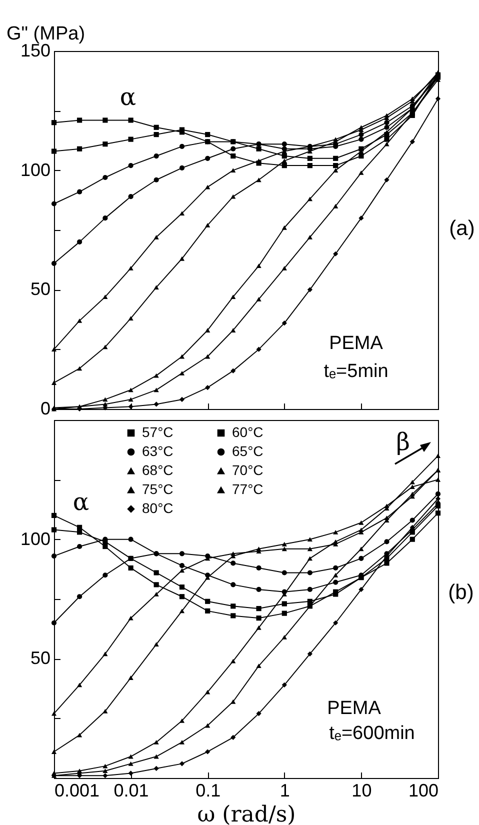  Describe the element at coordinates (356, 371) in the screenshot. I see `annotation: tₑ=5min` at that location.